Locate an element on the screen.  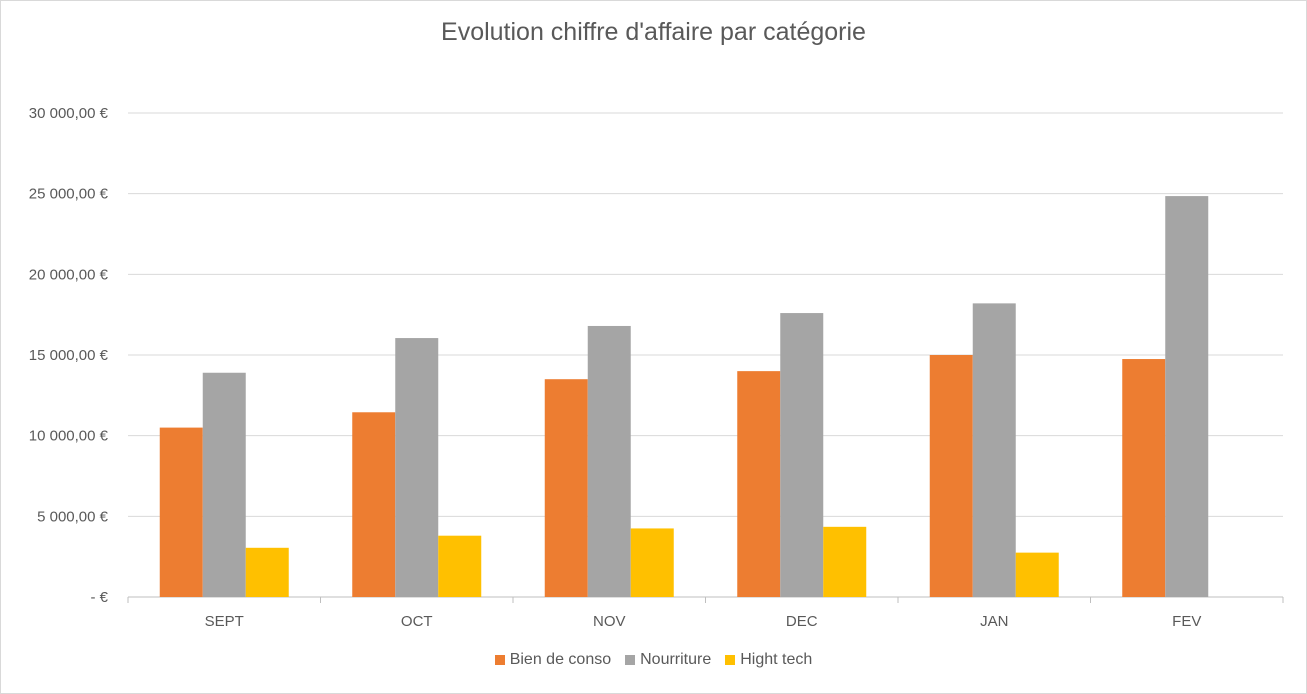
bar-bien-de-conso-sept is located at coordinates (181, 512).